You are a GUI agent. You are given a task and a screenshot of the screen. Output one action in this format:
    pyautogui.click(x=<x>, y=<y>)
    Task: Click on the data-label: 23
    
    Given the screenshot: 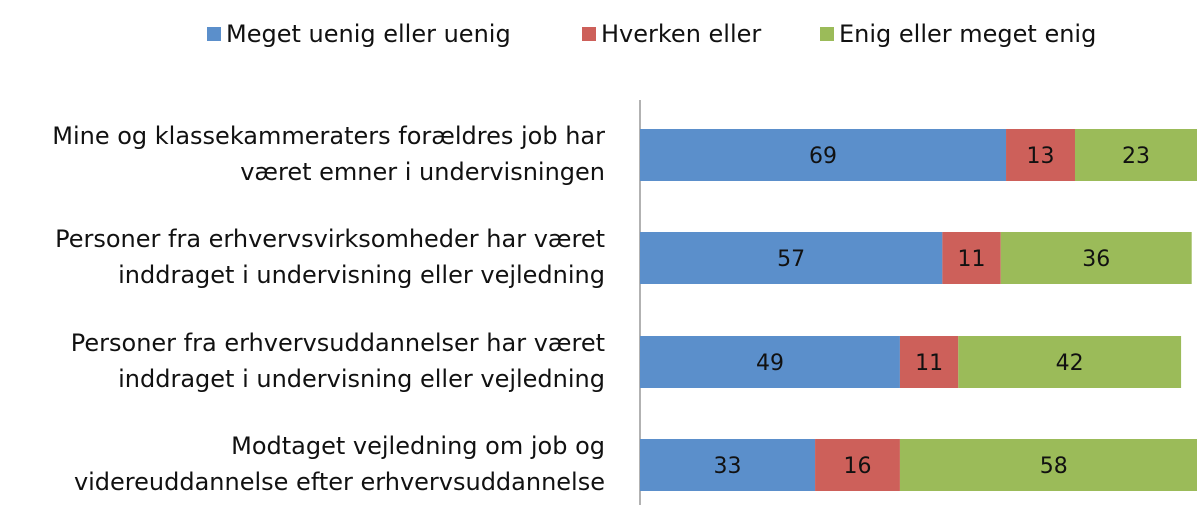 What is the action you would take?
    pyautogui.click(x=1136, y=156)
    